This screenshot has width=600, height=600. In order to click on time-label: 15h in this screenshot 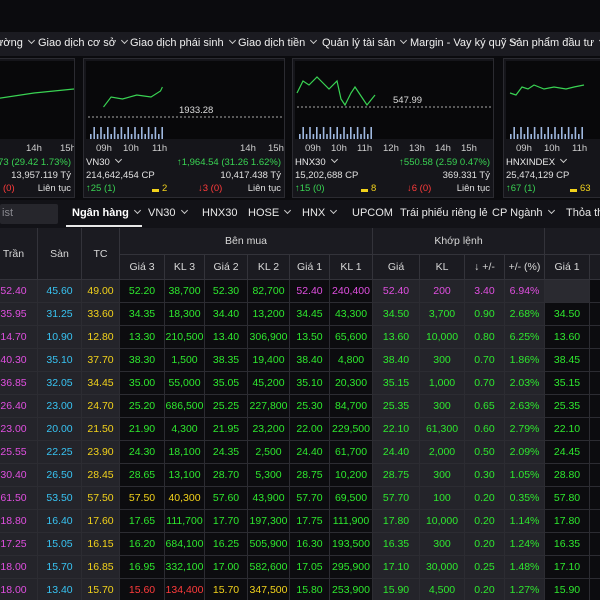, I will do `click(469, 148)`.